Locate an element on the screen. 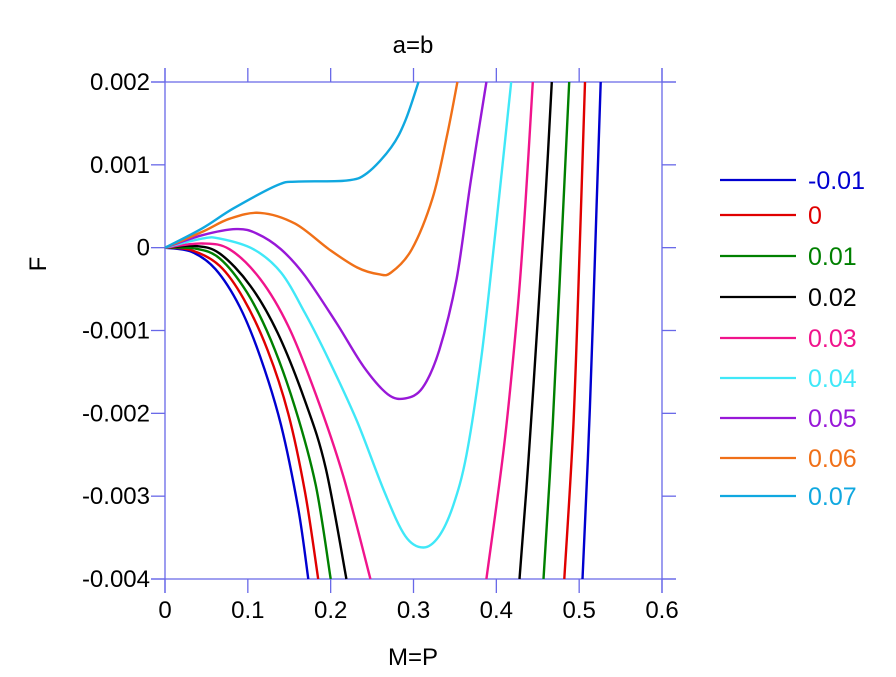 The height and width of the screenshot is (677, 896). chart-title: a=b is located at coordinates (413, 45).